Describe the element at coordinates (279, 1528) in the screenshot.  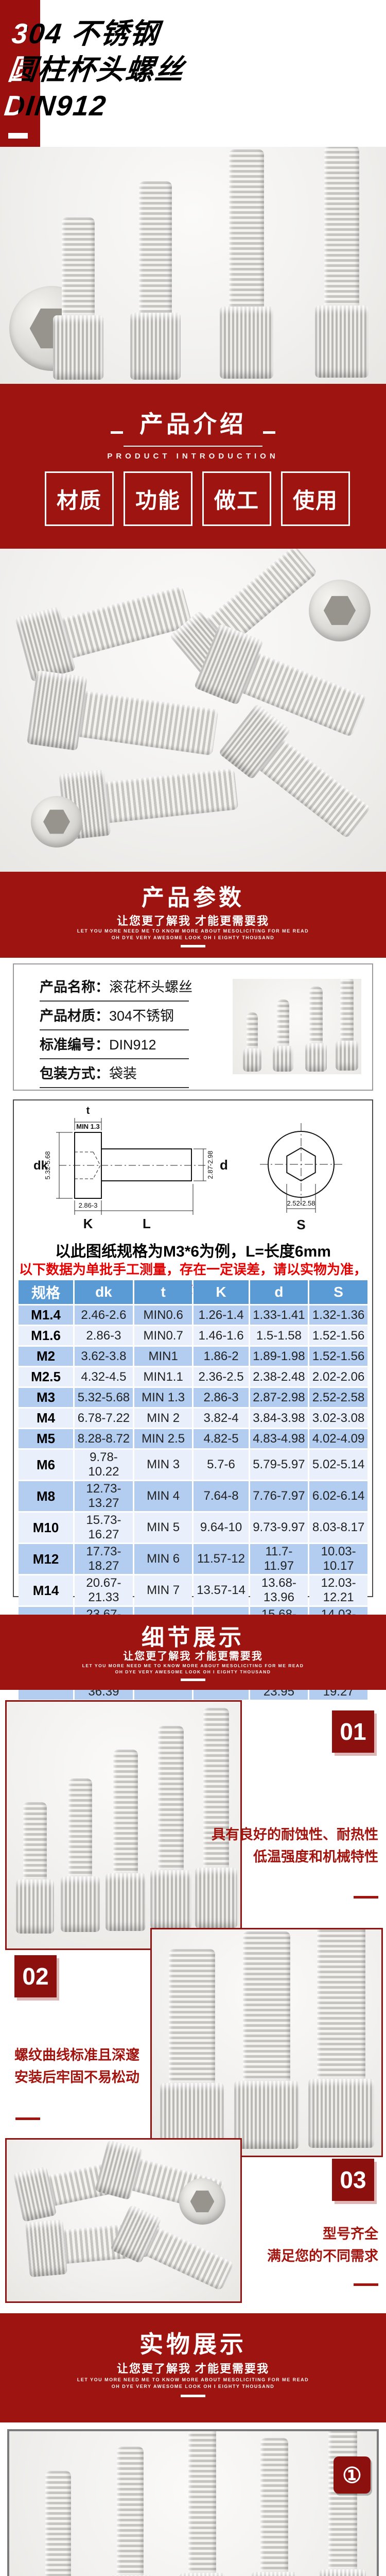
I see `value-cell: 9.73-9.97` at that location.